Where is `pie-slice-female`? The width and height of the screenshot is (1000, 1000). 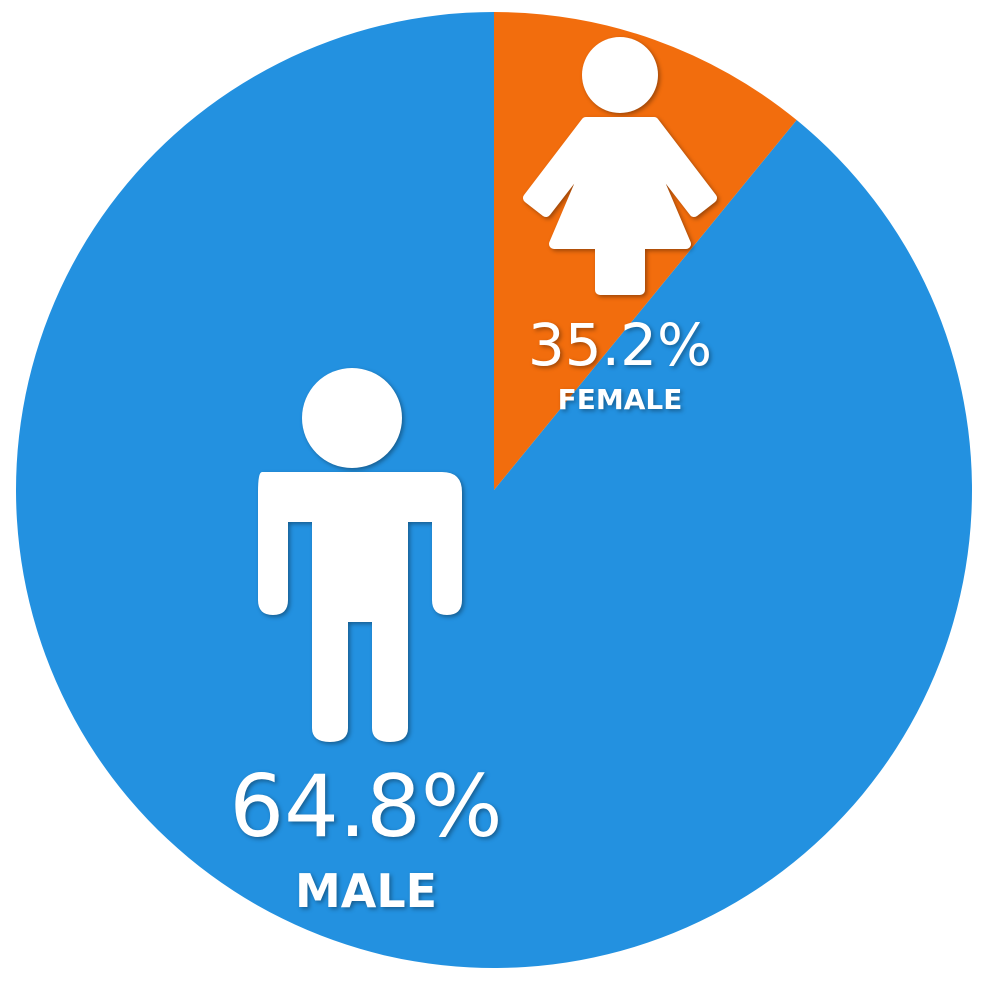 pie-slice-female is located at coordinates (645, 251).